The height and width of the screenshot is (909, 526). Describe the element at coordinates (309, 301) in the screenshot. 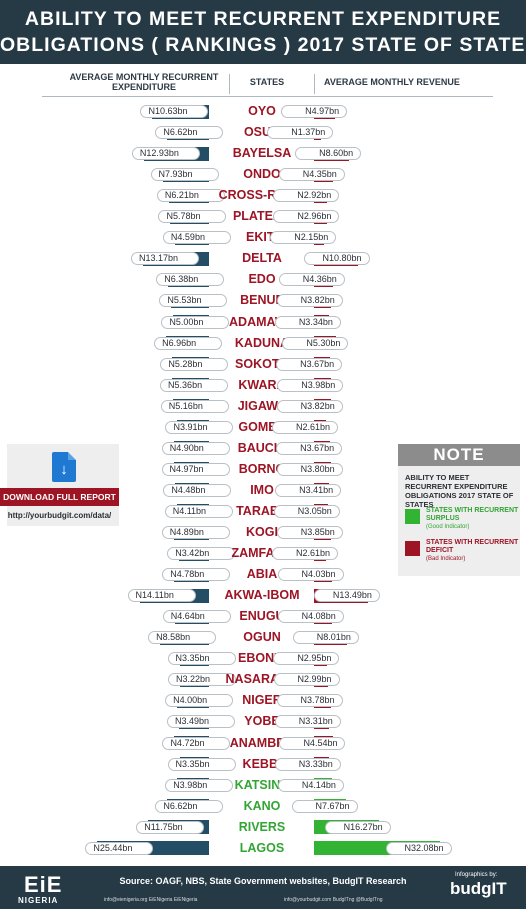

I see `revenue-value-label: N3.82bn` at that location.